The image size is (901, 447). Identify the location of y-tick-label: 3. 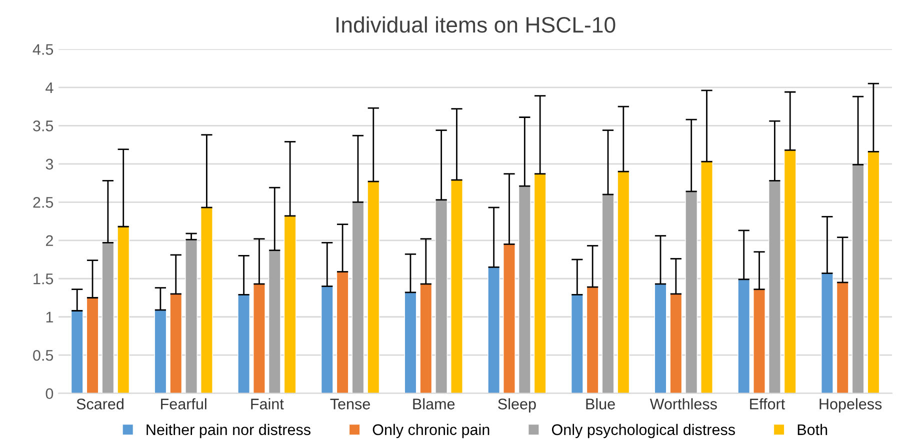
(50, 164).